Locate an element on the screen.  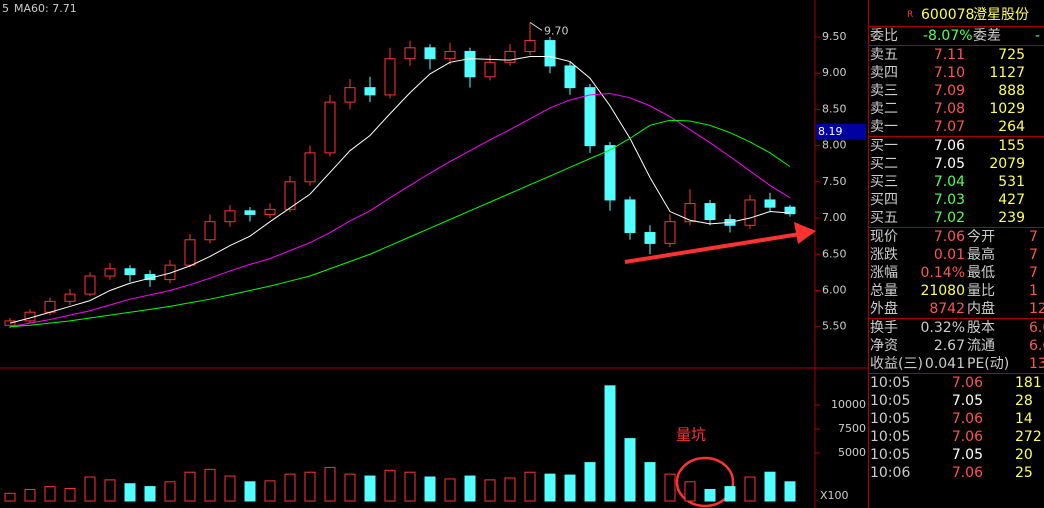
cursor-price: 8.19 is located at coordinates (830, 131).